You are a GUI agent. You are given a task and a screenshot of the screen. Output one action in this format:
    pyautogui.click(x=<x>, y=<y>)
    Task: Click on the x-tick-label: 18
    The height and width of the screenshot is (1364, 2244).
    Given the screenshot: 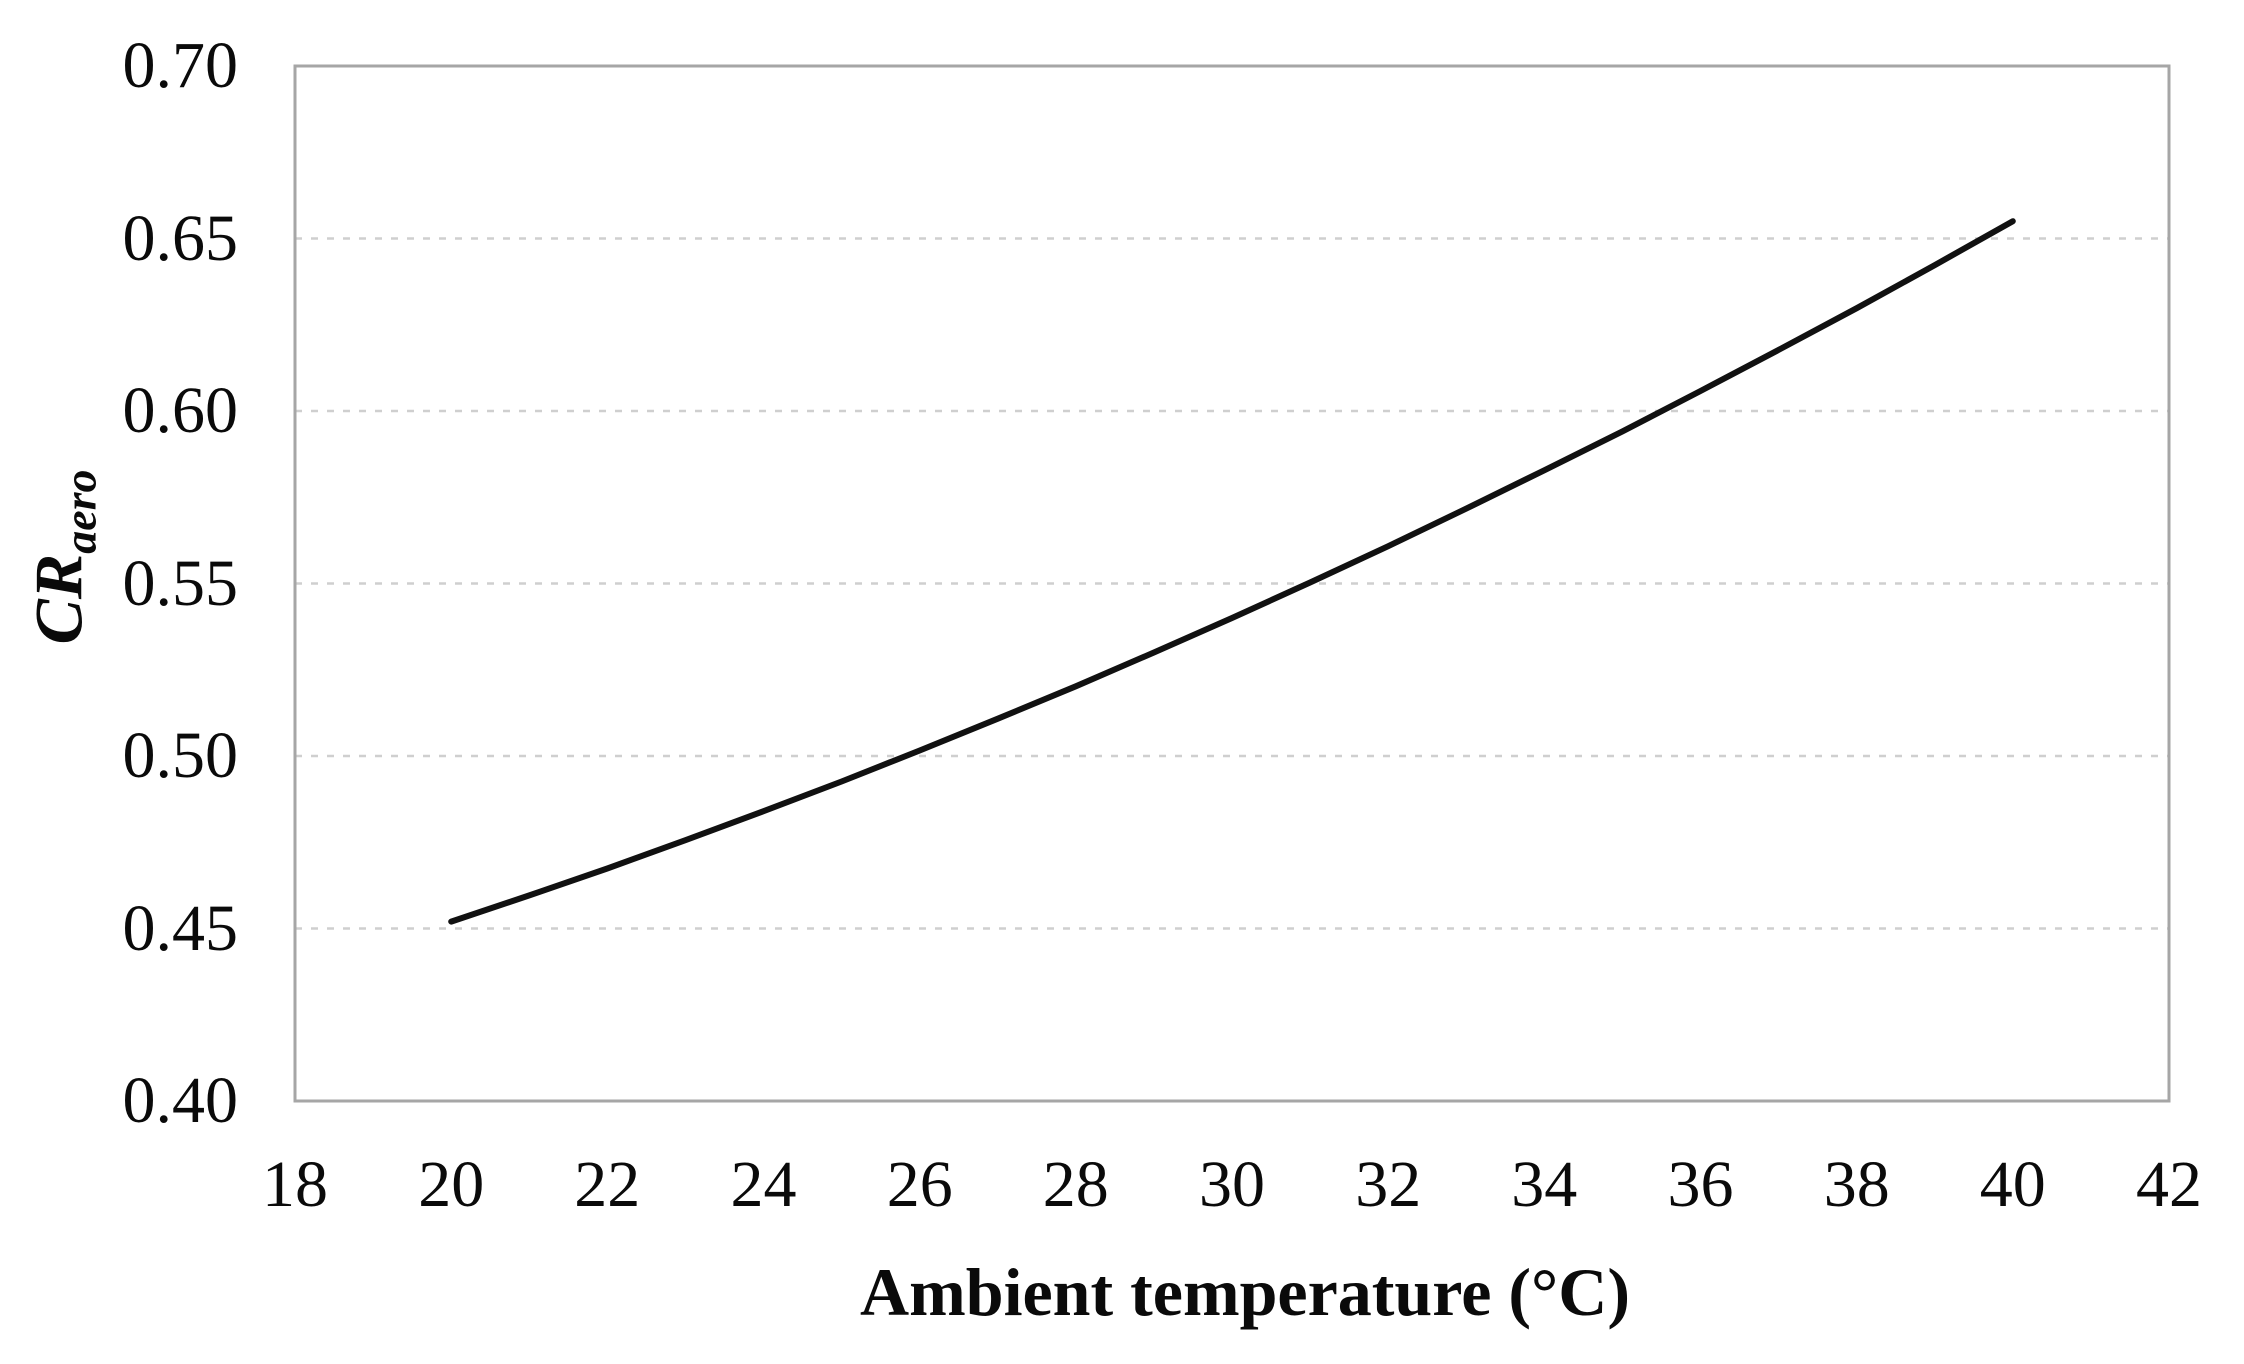 What is the action you would take?
    pyautogui.click(x=295, y=1184)
    